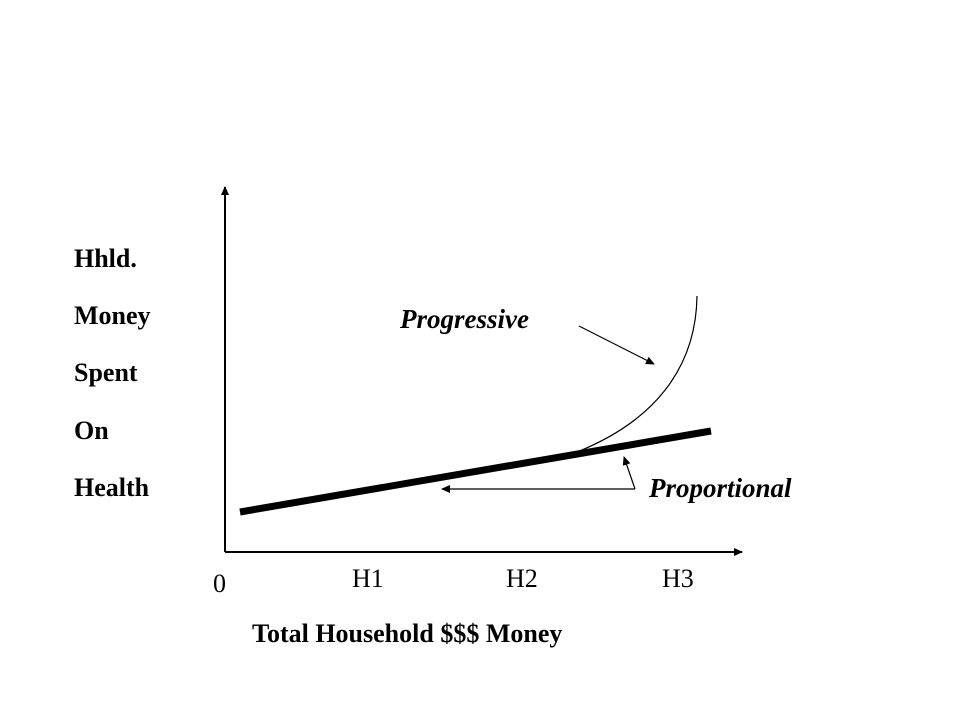  What do you see at coordinates (720, 488) in the screenshot?
I see `proportional-label: Proportional` at bounding box center [720, 488].